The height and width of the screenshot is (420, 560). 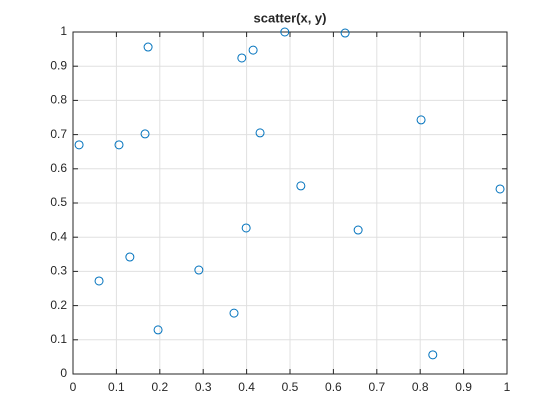 What do you see at coordinates (58, 339) in the screenshot?
I see `y-tick-label: 0.1` at bounding box center [58, 339].